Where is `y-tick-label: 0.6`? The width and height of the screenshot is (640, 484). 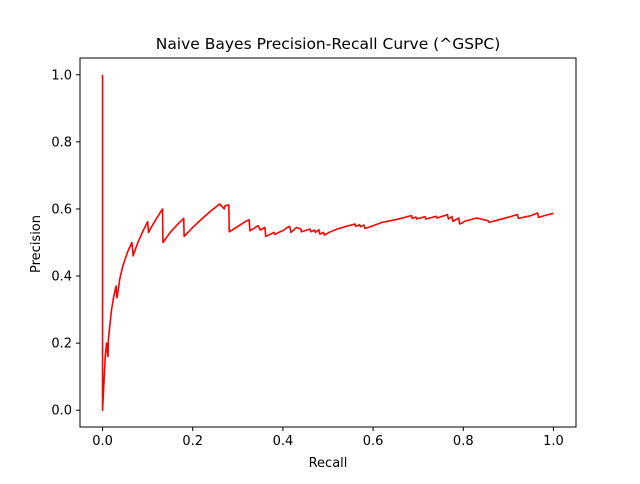
y-tick-label: 0.6 is located at coordinates (61, 209).